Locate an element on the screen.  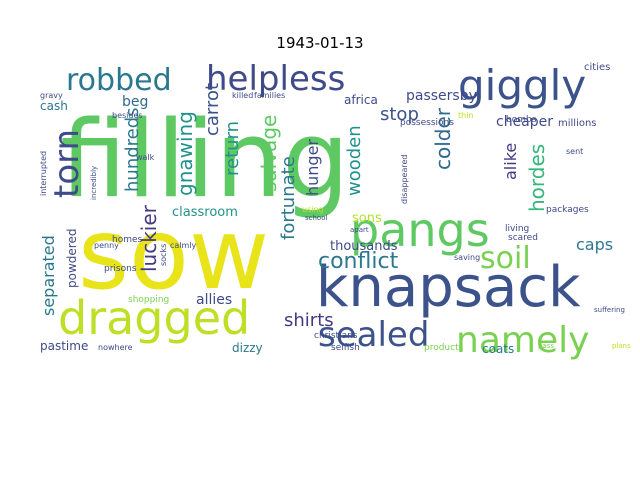
cloud-word: torn is located at coordinates (67, 163).